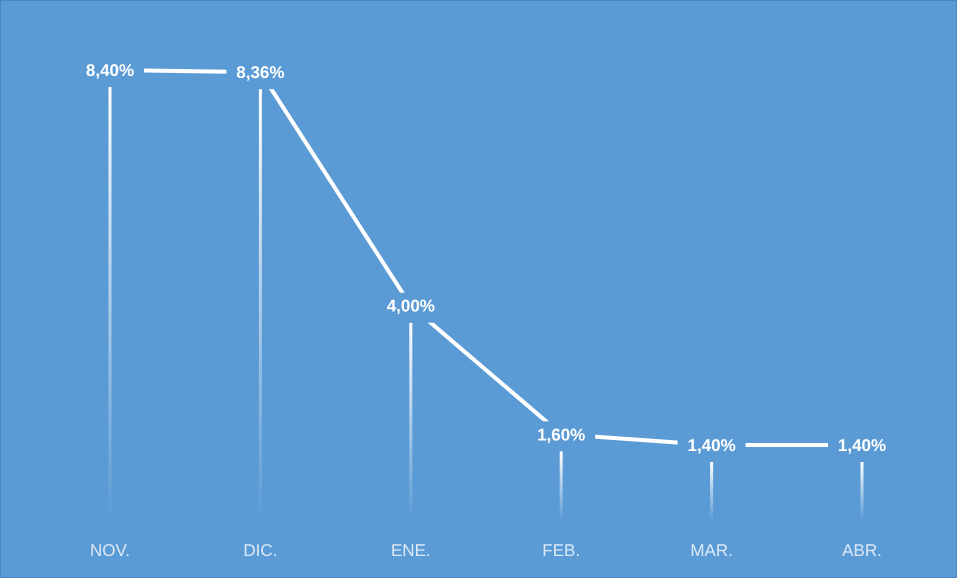 The width and height of the screenshot is (957, 578). What do you see at coordinates (862, 550) in the screenshot?
I see `x-tick-label: ABR.` at bounding box center [862, 550].